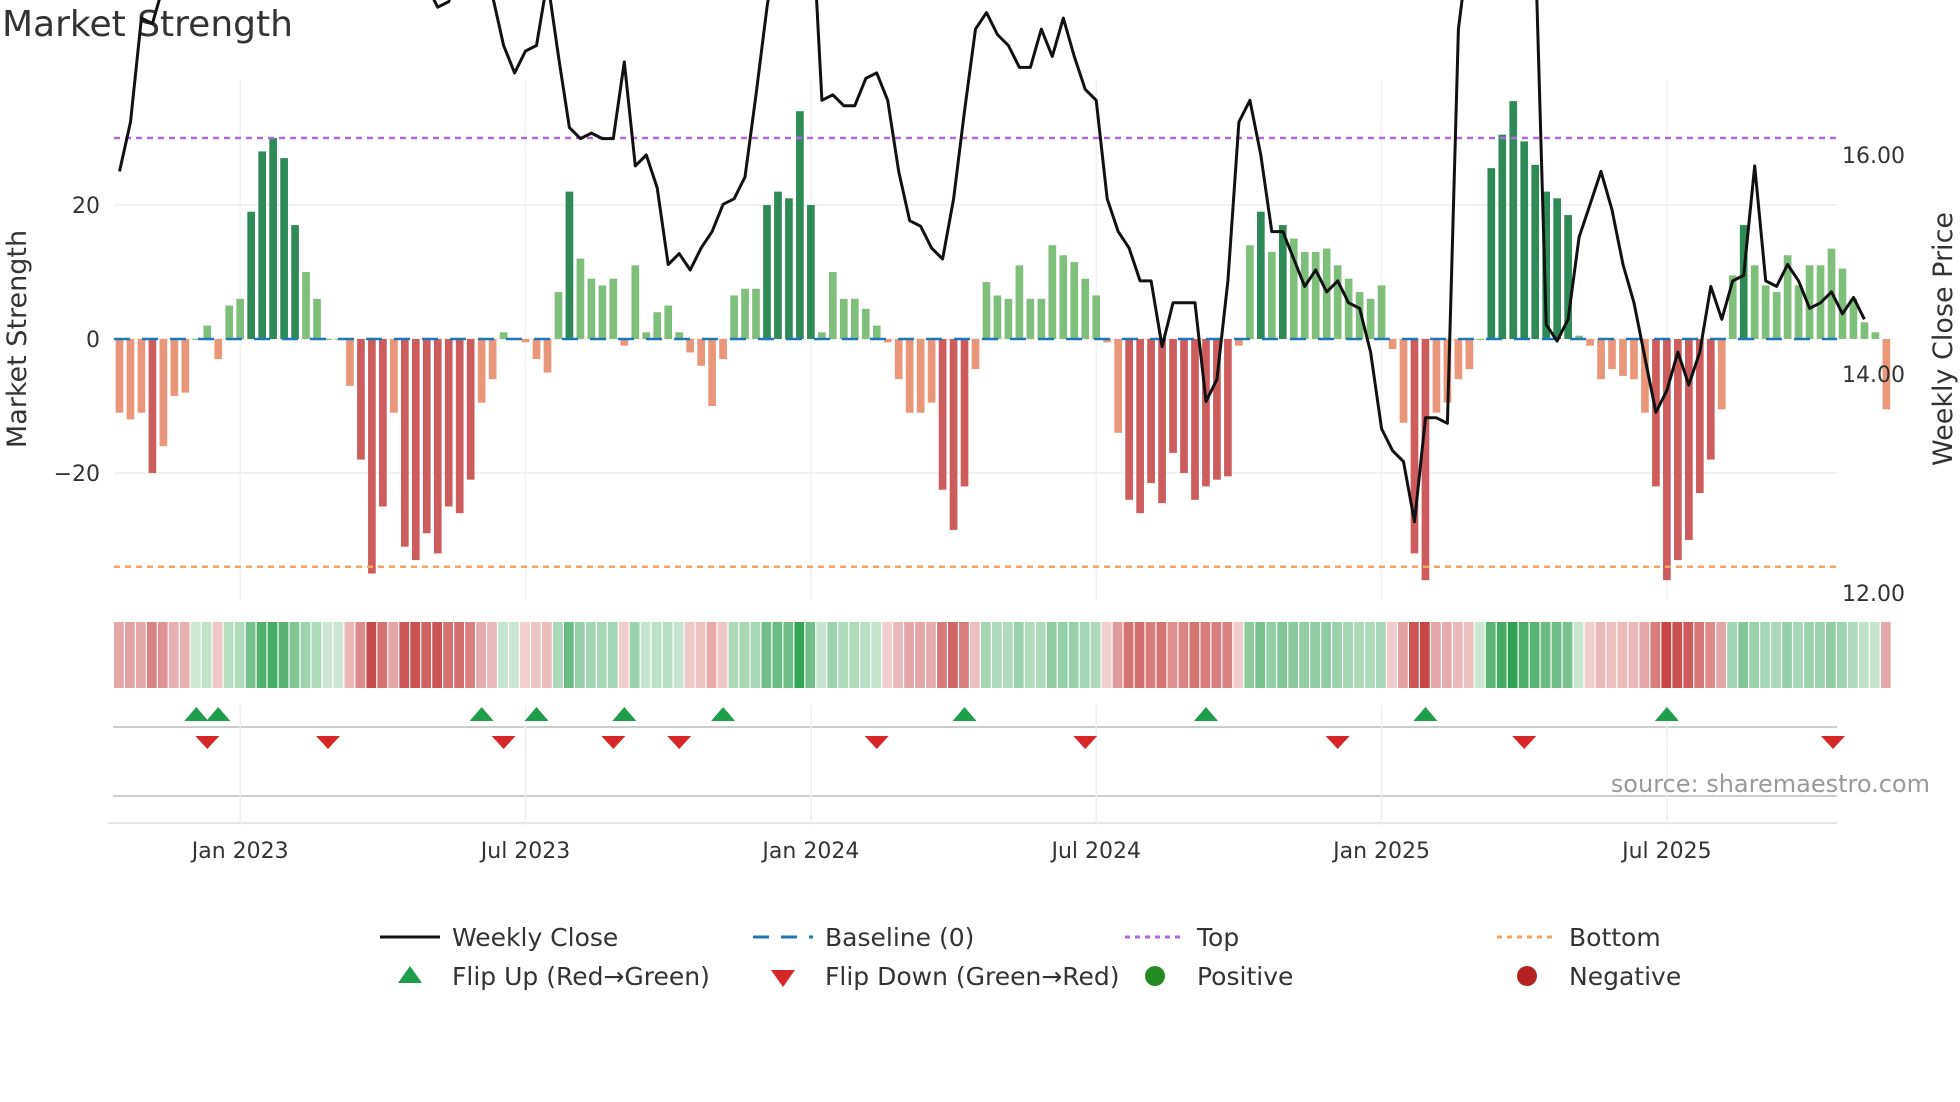 This screenshot has height=1102, width=1960. I want to click on legend-baseline: Baseline (0), so click(863, 937).